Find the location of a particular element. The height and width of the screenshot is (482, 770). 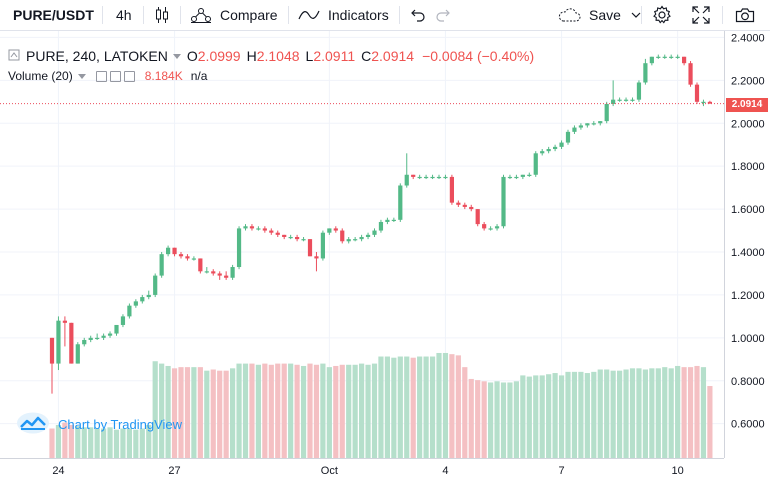

volume-title: Volume (20) is located at coordinates (40, 76).